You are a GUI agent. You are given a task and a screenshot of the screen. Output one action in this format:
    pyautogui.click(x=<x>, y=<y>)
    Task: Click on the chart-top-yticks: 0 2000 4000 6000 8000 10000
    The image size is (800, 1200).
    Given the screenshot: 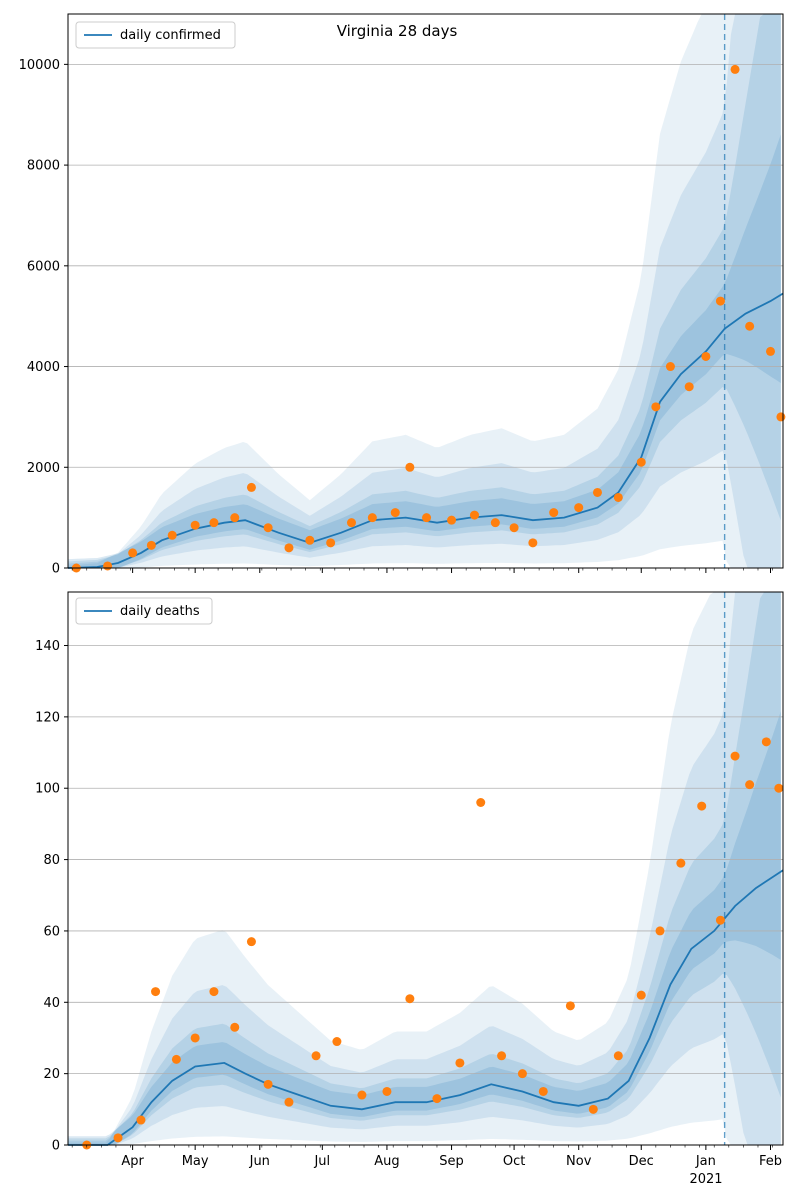 What is the action you would take?
    pyautogui.click(x=43, y=317)
    